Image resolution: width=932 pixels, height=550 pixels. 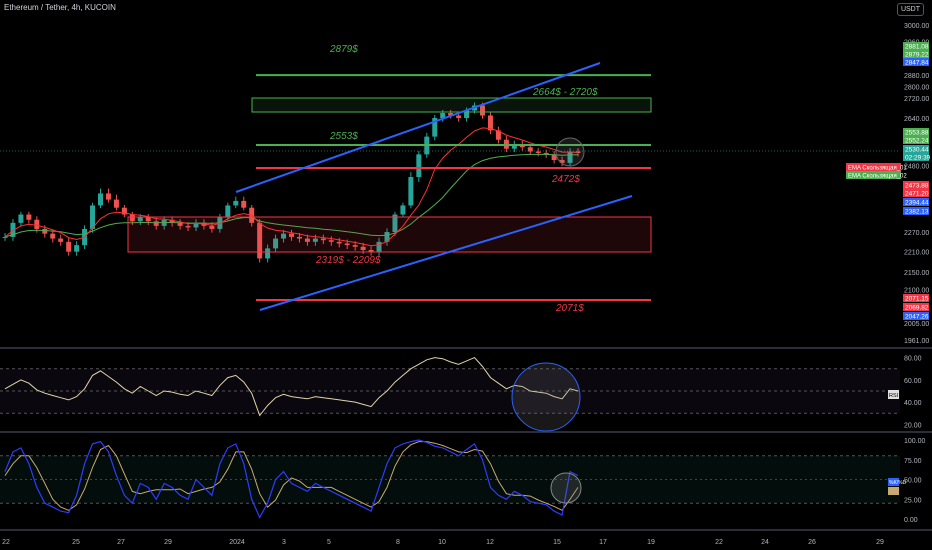 I want to click on price-axis-tick: 2005.00, so click(x=916, y=324).